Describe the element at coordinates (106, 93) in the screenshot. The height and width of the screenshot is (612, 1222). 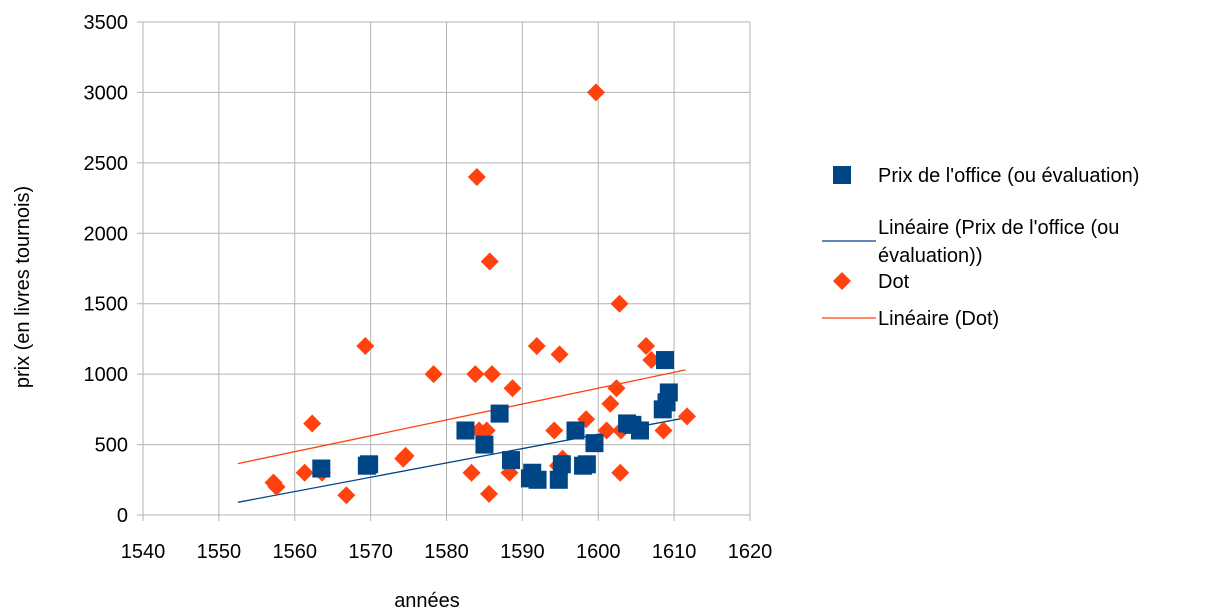
I see `y-tick-label: 3000` at that location.